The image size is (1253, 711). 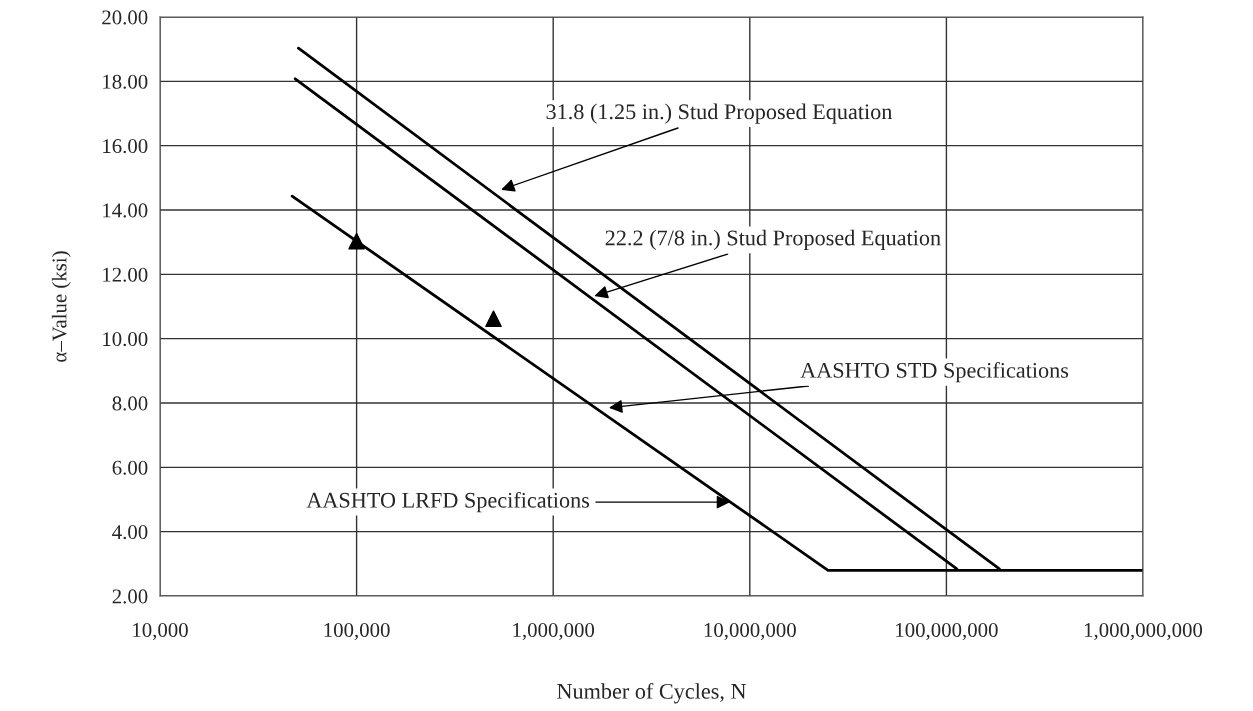 I want to click on x-tick-label: 100,000,000, so click(x=947, y=631).